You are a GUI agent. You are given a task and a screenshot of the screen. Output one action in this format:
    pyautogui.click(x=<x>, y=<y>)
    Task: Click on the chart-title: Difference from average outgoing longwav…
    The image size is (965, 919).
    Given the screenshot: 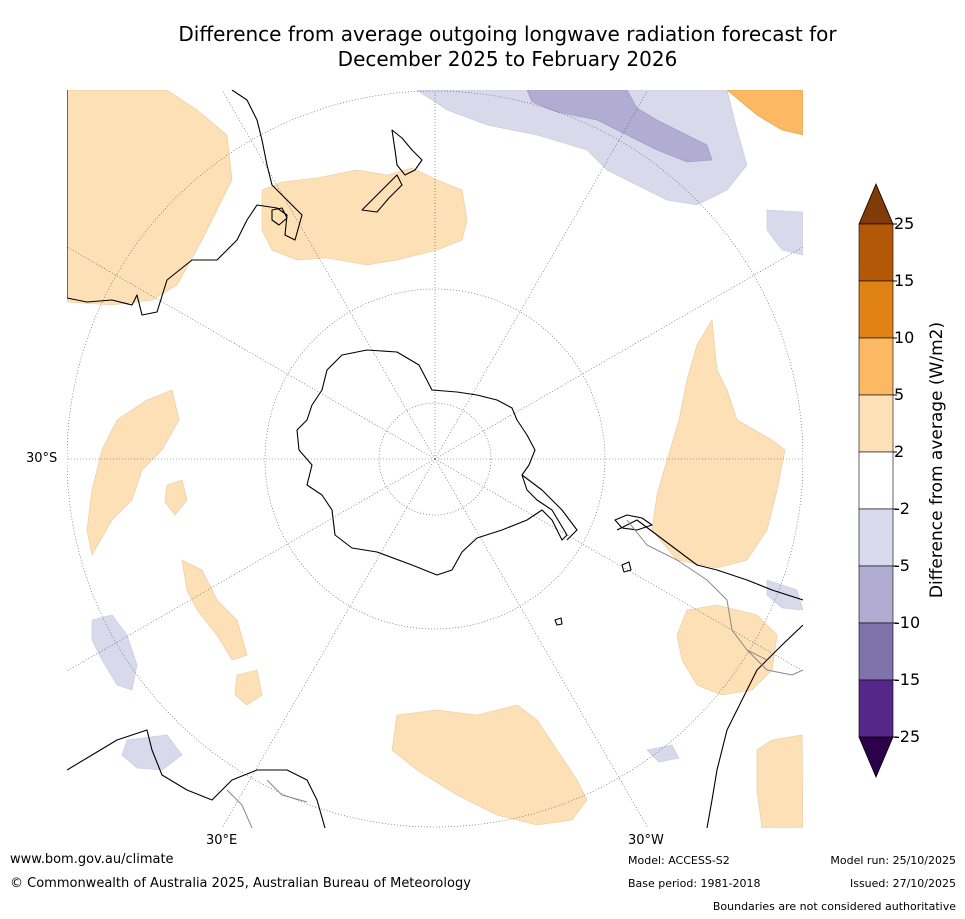 What is the action you would take?
    pyautogui.click(x=507, y=47)
    